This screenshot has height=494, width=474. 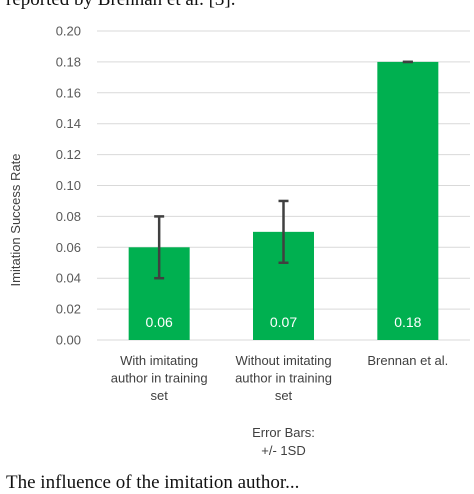 I want to click on category-label: Without imitating, so click(x=283, y=360).